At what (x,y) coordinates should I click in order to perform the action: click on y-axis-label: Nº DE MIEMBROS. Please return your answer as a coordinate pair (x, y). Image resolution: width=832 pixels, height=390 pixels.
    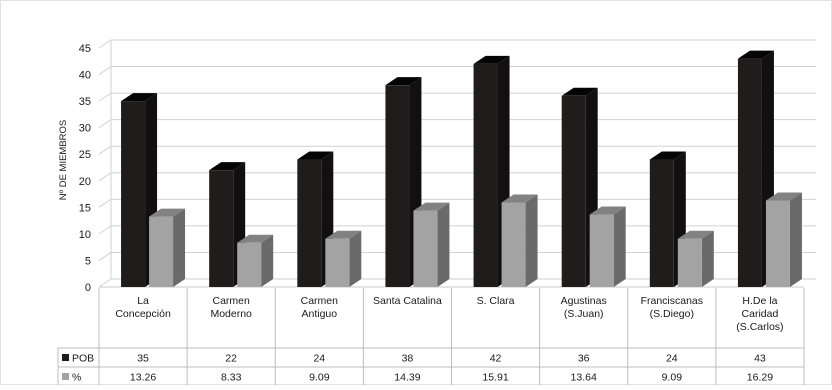
    Looking at the image, I should click on (63, 160).